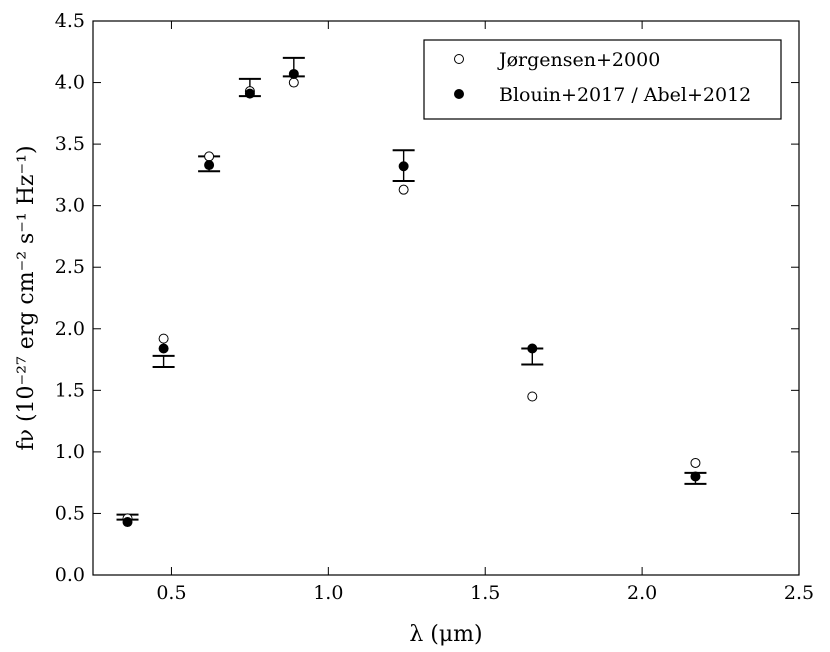 The image size is (830, 652). I want to click on y-tick-label: 0.0, so click(70, 575).